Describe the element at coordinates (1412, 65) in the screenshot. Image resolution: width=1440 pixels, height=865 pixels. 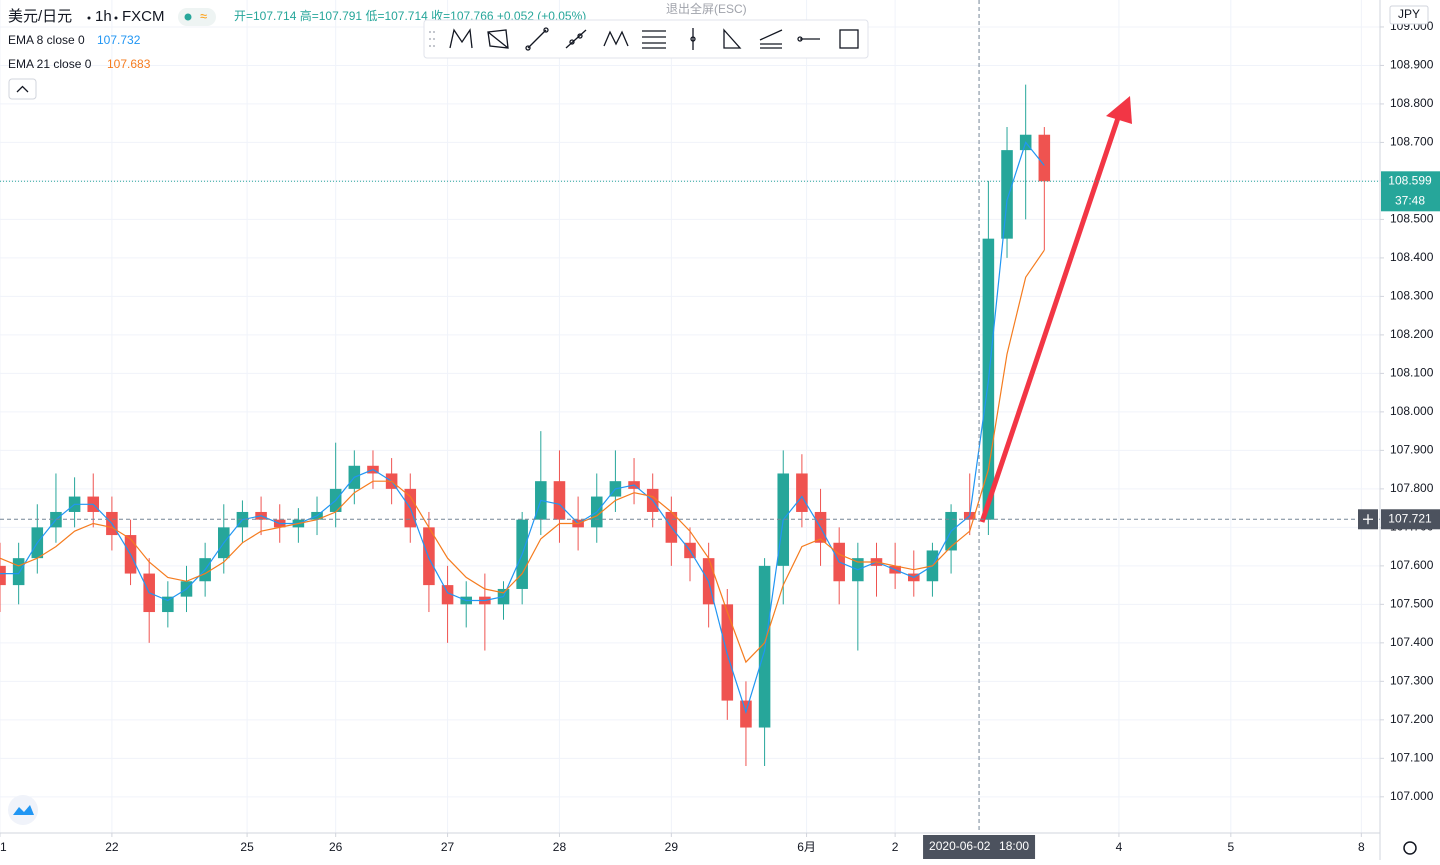
I see `y-tick-label: 108.900` at that location.